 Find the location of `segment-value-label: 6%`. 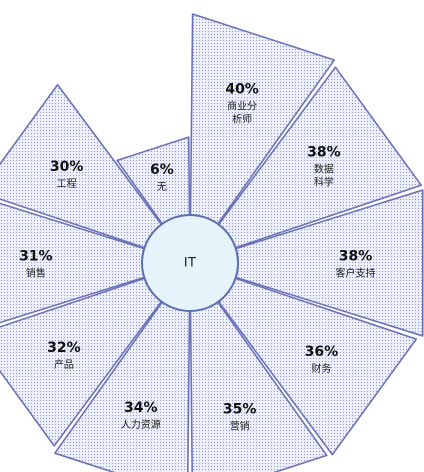

segment-value-label: 6% is located at coordinates (162, 170).